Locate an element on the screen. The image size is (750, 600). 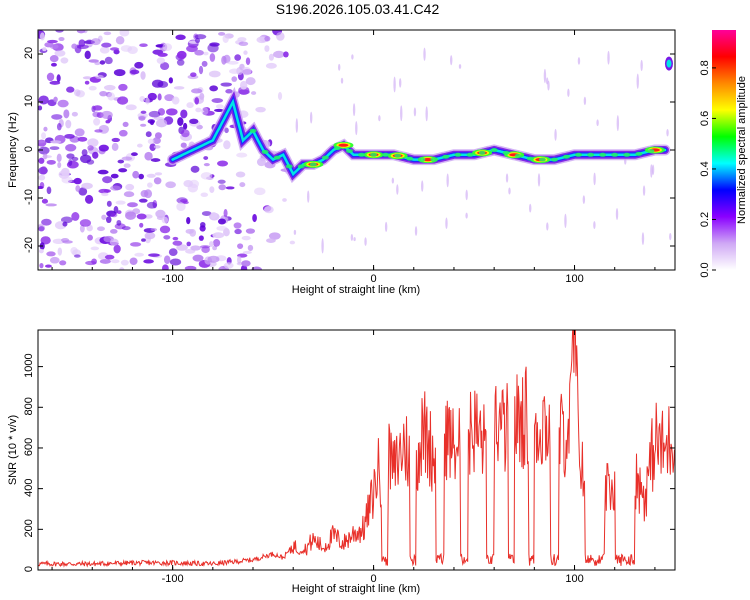
colorbar-tick-label: 0.4 is located at coordinates (705, 168).